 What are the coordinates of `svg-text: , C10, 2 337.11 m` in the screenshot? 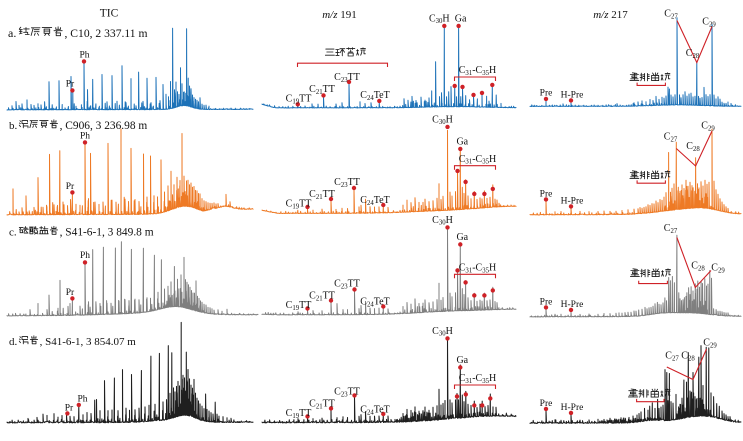 It's located at (106, 33).